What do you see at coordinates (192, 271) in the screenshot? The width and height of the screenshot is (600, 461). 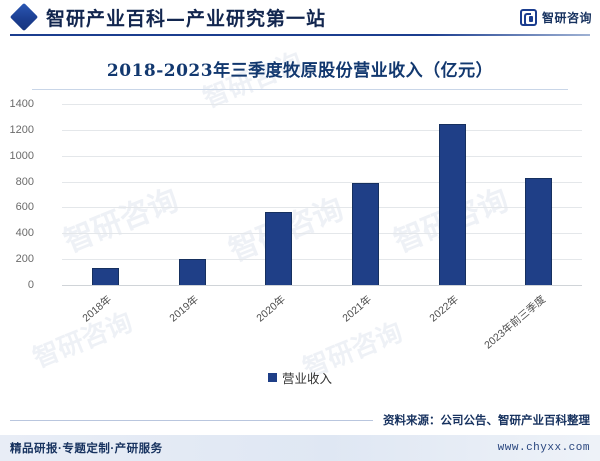 I see `bar-2019年` at bounding box center [192, 271].